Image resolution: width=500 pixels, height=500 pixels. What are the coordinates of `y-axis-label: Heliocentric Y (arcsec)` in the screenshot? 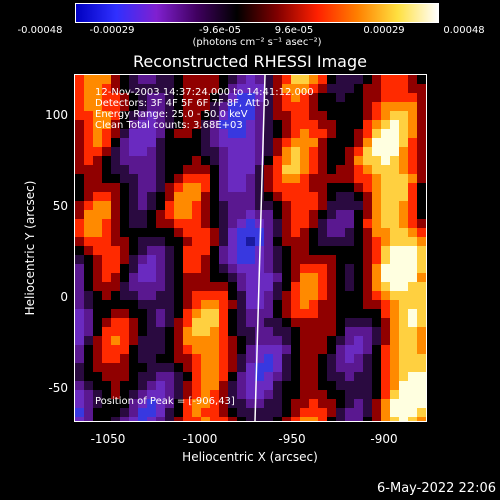 It's located at (30, 248).